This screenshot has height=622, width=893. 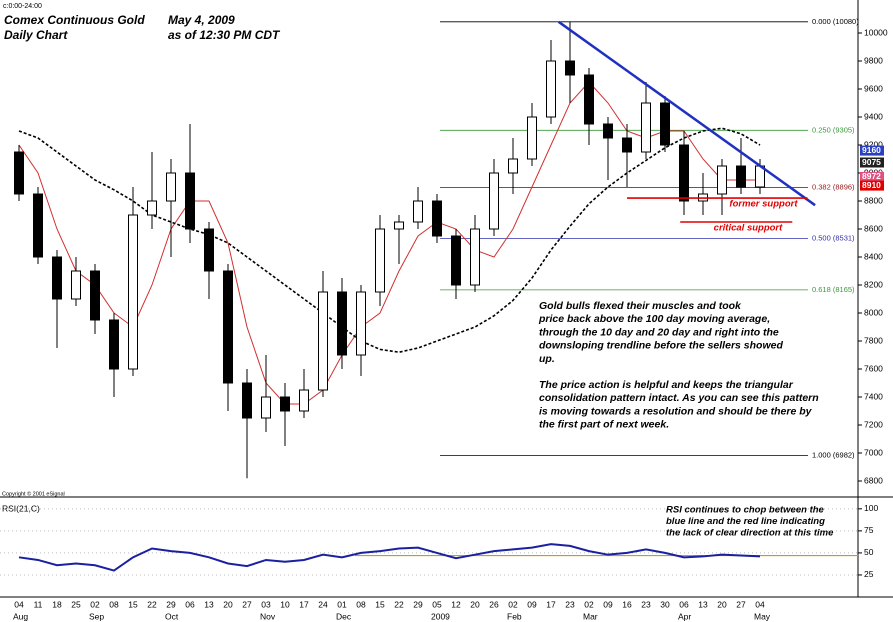 I want to click on month-label: Apr, so click(x=684, y=616).